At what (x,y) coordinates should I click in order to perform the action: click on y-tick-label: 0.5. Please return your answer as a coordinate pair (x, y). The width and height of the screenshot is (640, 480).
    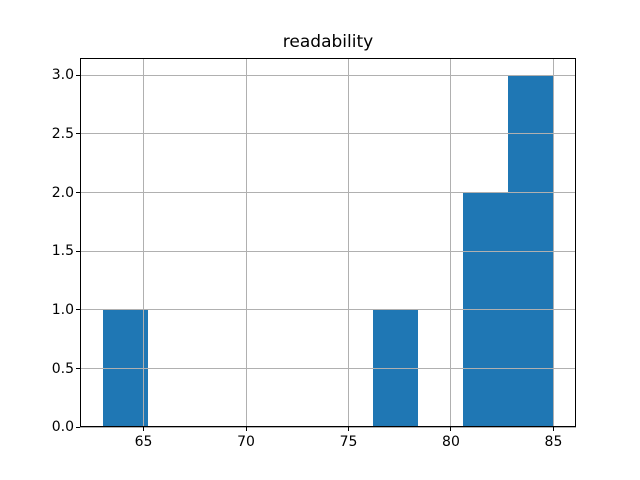
    Looking at the image, I should click on (62, 368).